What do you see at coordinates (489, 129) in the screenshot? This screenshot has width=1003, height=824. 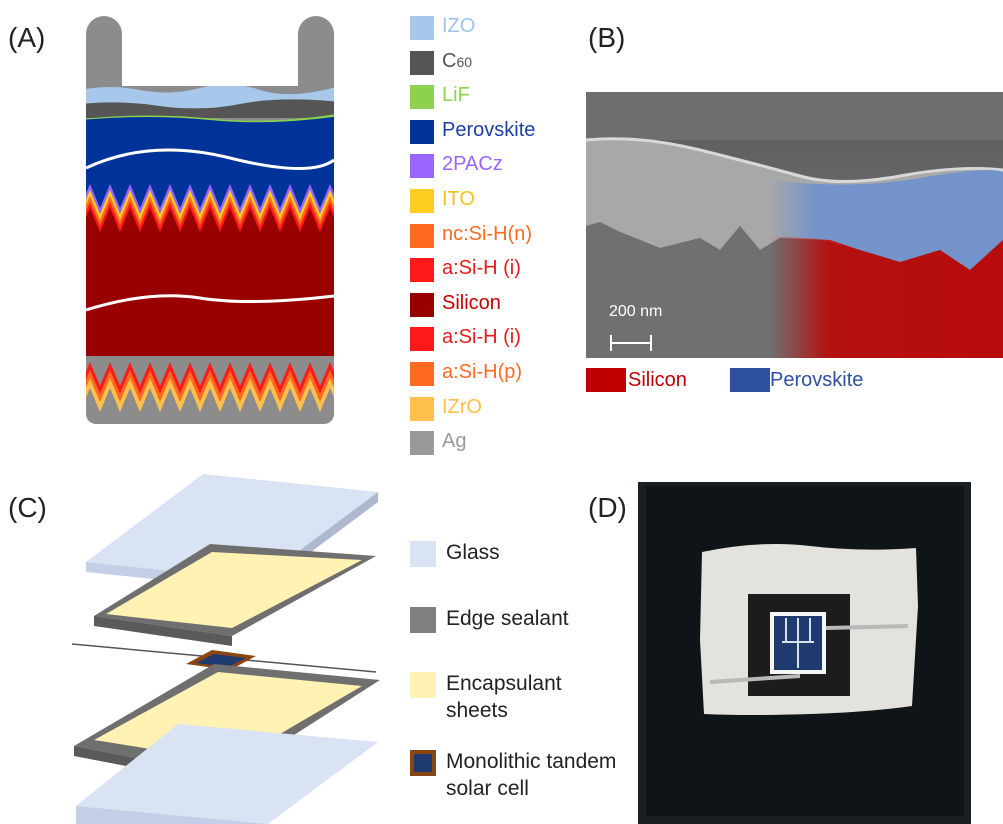 I see `legend-label: Perovskite` at bounding box center [489, 129].